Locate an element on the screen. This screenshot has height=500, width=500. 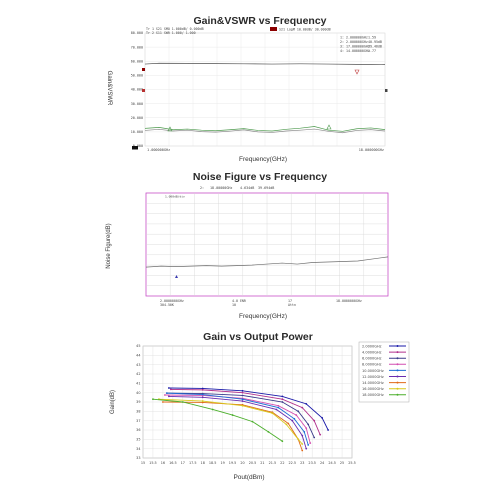
chart2-footer-start-bottom: 304.50K is located at coordinates (167, 305).